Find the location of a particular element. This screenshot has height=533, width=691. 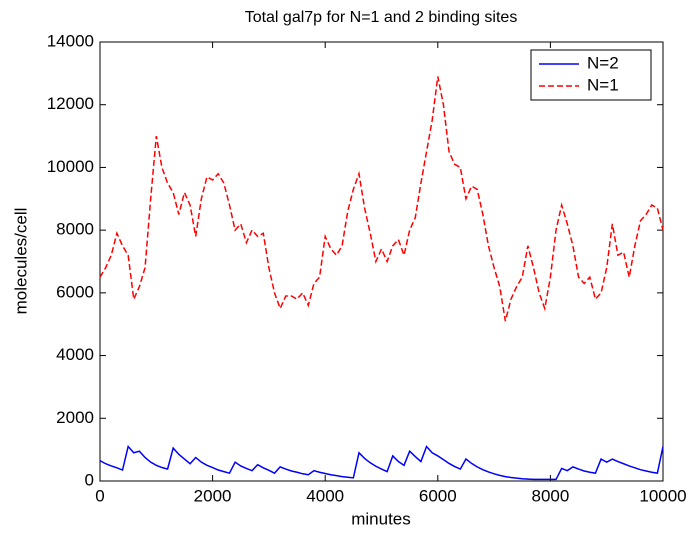

x-tick-label: 10000 is located at coordinates (662, 495).